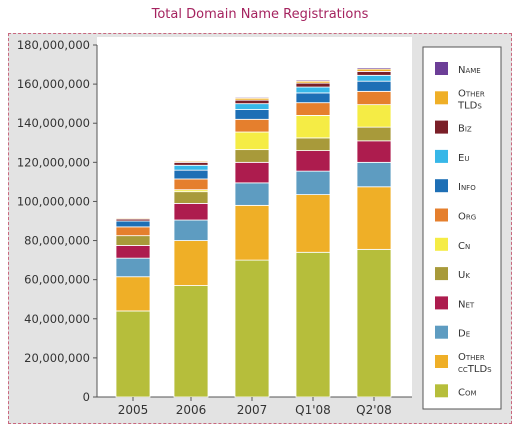 The height and width of the screenshot is (432, 520). What do you see at coordinates (260, 14) in the screenshot?
I see `chart-title: Total Domain Name Registrations` at bounding box center [260, 14].